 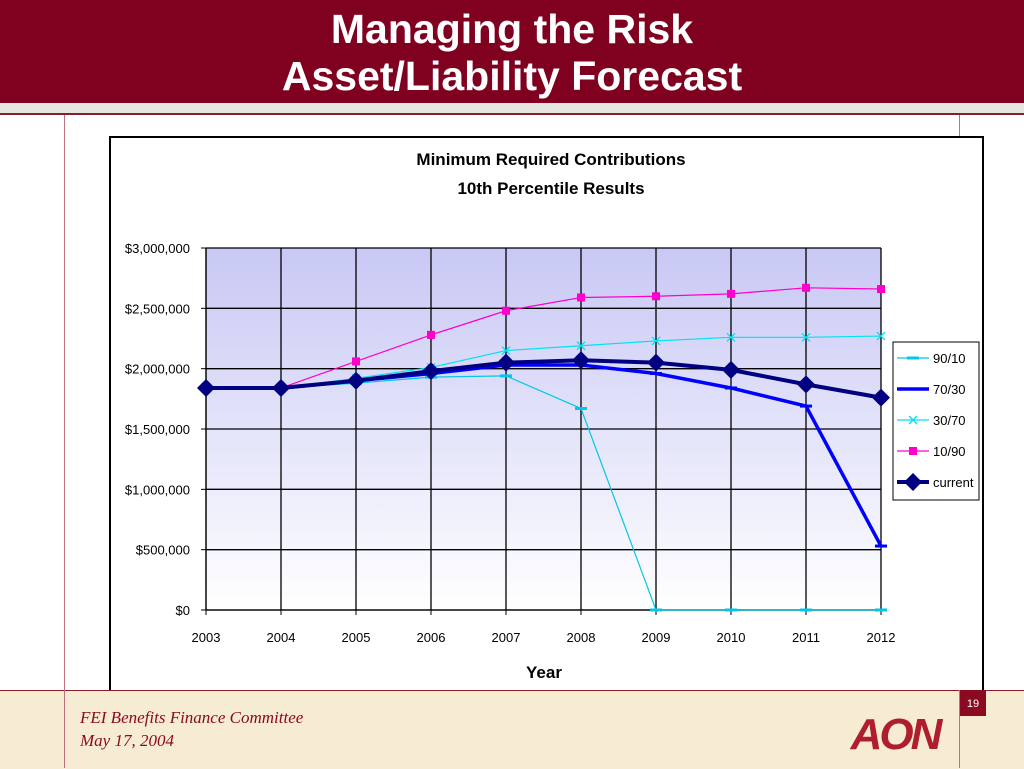 What do you see at coordinates (512, 29) in the screenshot?
I see `slide-title-line1: Managing the Risk` at bounding box center [512, 29].